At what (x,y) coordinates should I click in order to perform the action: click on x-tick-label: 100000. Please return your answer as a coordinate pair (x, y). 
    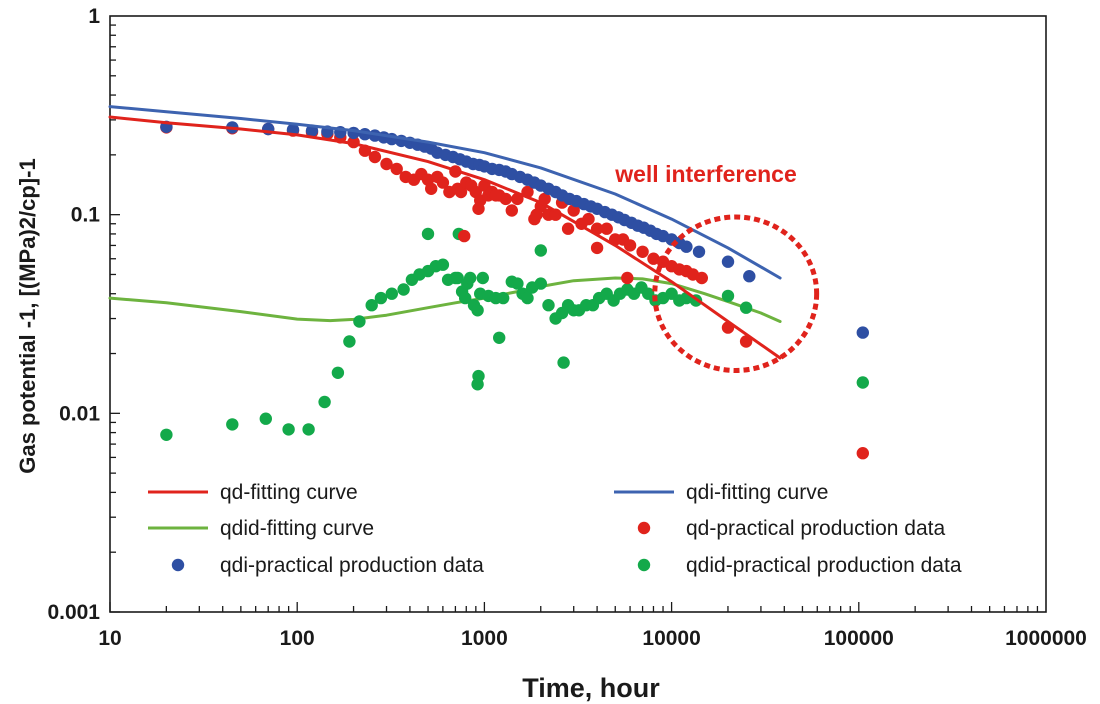
    Looking at the image, I should click on (859, 638).